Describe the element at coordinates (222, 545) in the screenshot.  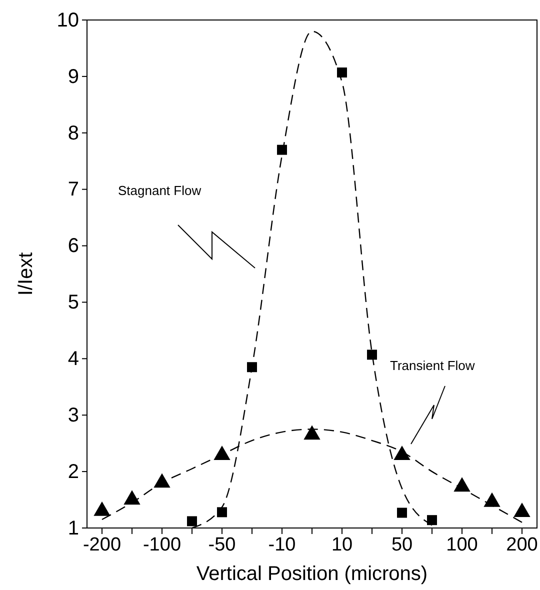
I see `x-tick-label: -50` at that location.